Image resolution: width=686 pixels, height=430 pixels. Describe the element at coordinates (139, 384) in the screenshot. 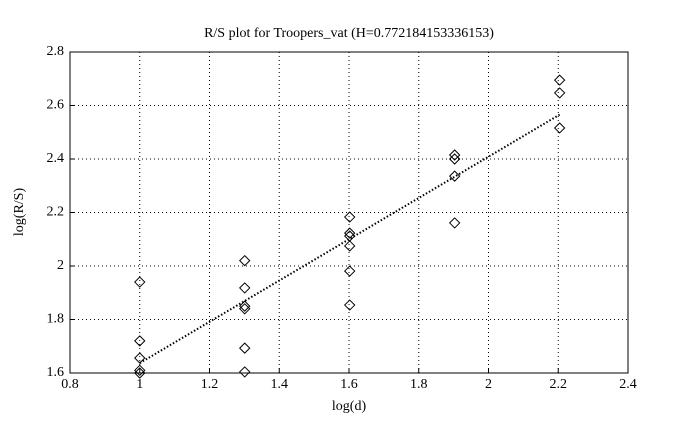

I see `x-tick-label: 1` at that location.